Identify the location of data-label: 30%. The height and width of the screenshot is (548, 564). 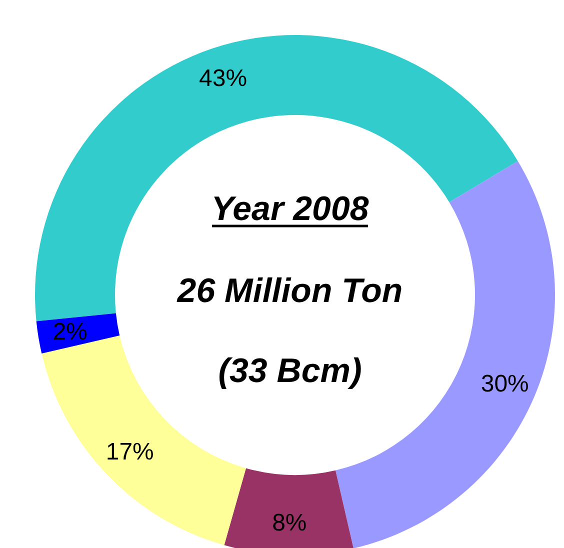
(504, 384).